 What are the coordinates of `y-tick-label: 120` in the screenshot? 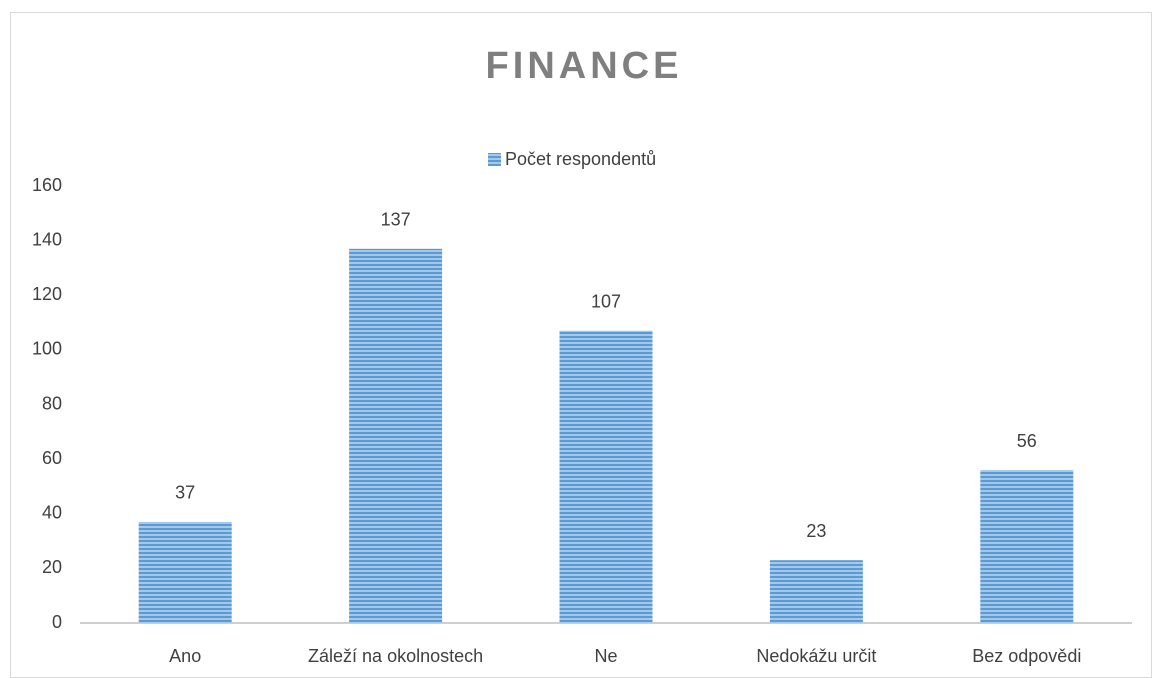 It's located at (47, 294).